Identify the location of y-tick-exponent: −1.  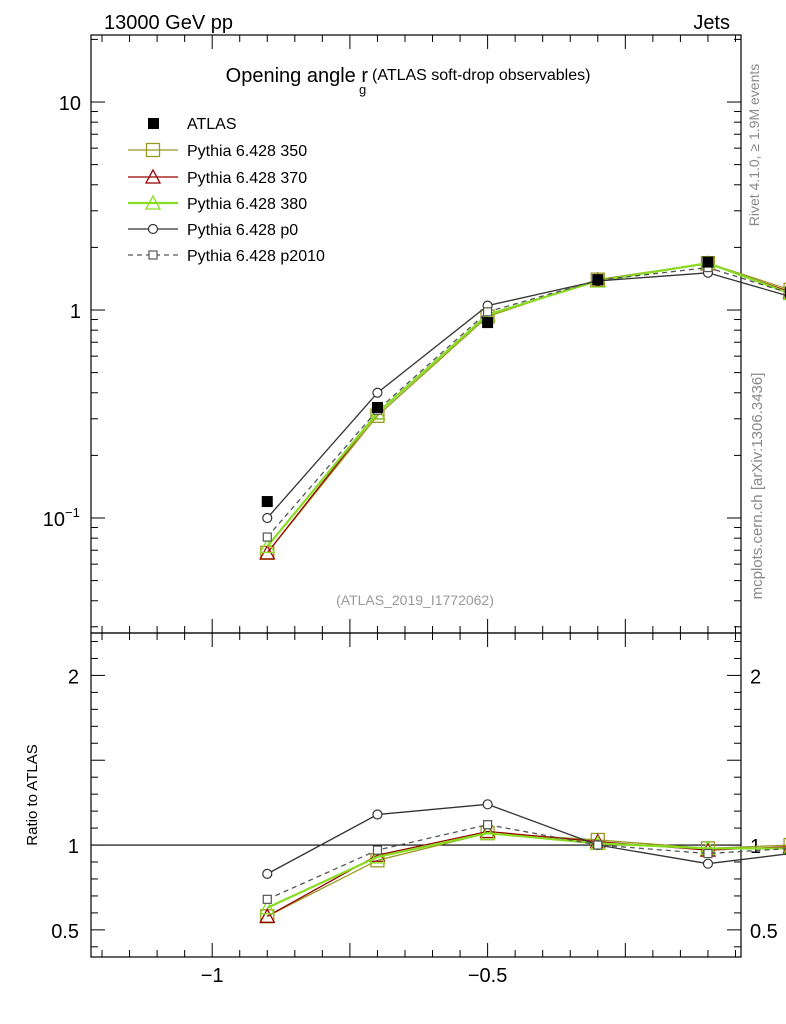
(72, 512).